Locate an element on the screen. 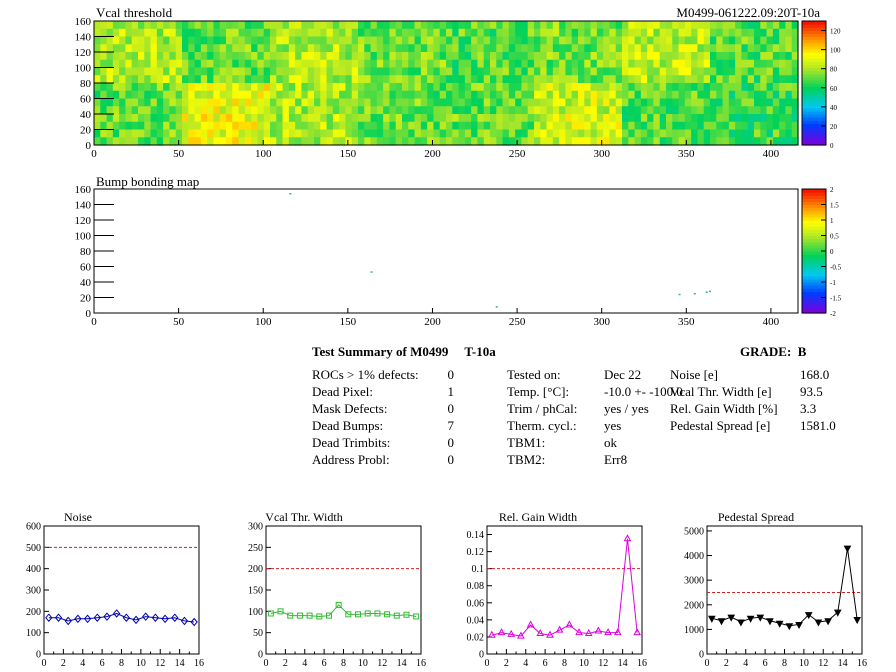  summary-value: 168.0 is located at coordinates (815, 374).